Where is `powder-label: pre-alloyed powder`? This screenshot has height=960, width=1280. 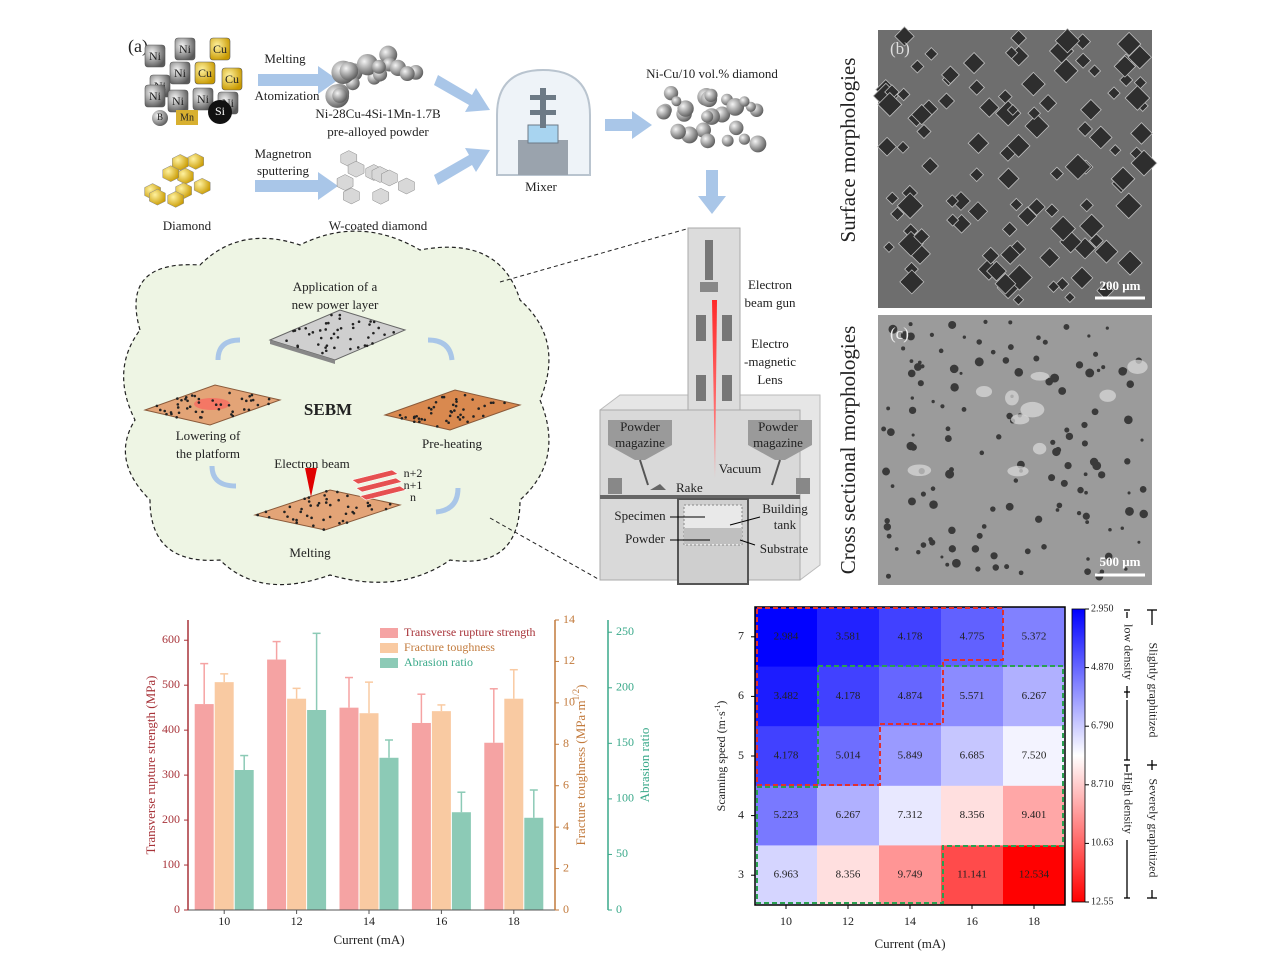 powder-label: pre-alloyed powder is located at coordinates (378, 131).